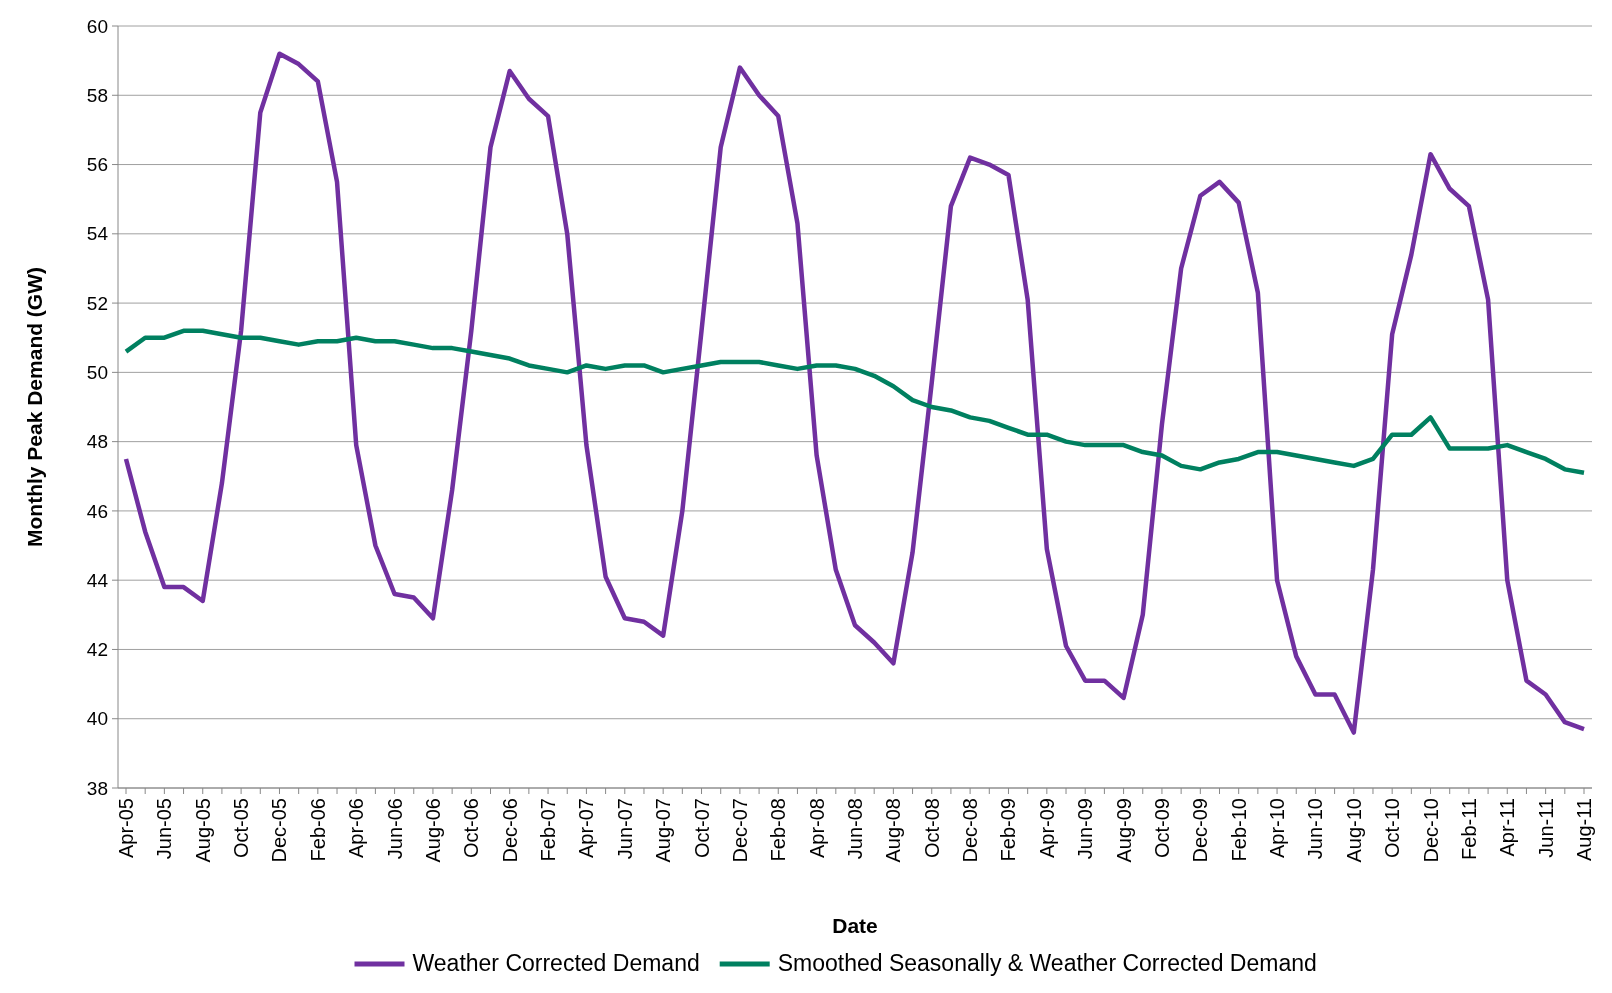 The height and width of the screenshot is (993, 1612). Describe the element at coordinates (164, 829) in the screenshot. I see `x-tick-label: Jun-05` at that location.